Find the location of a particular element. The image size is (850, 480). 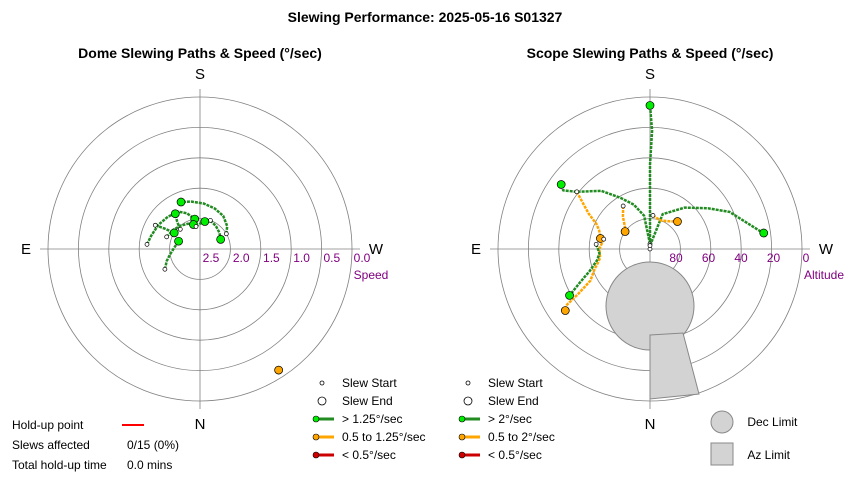

az-limit-region is located at coordinates (674, 366).